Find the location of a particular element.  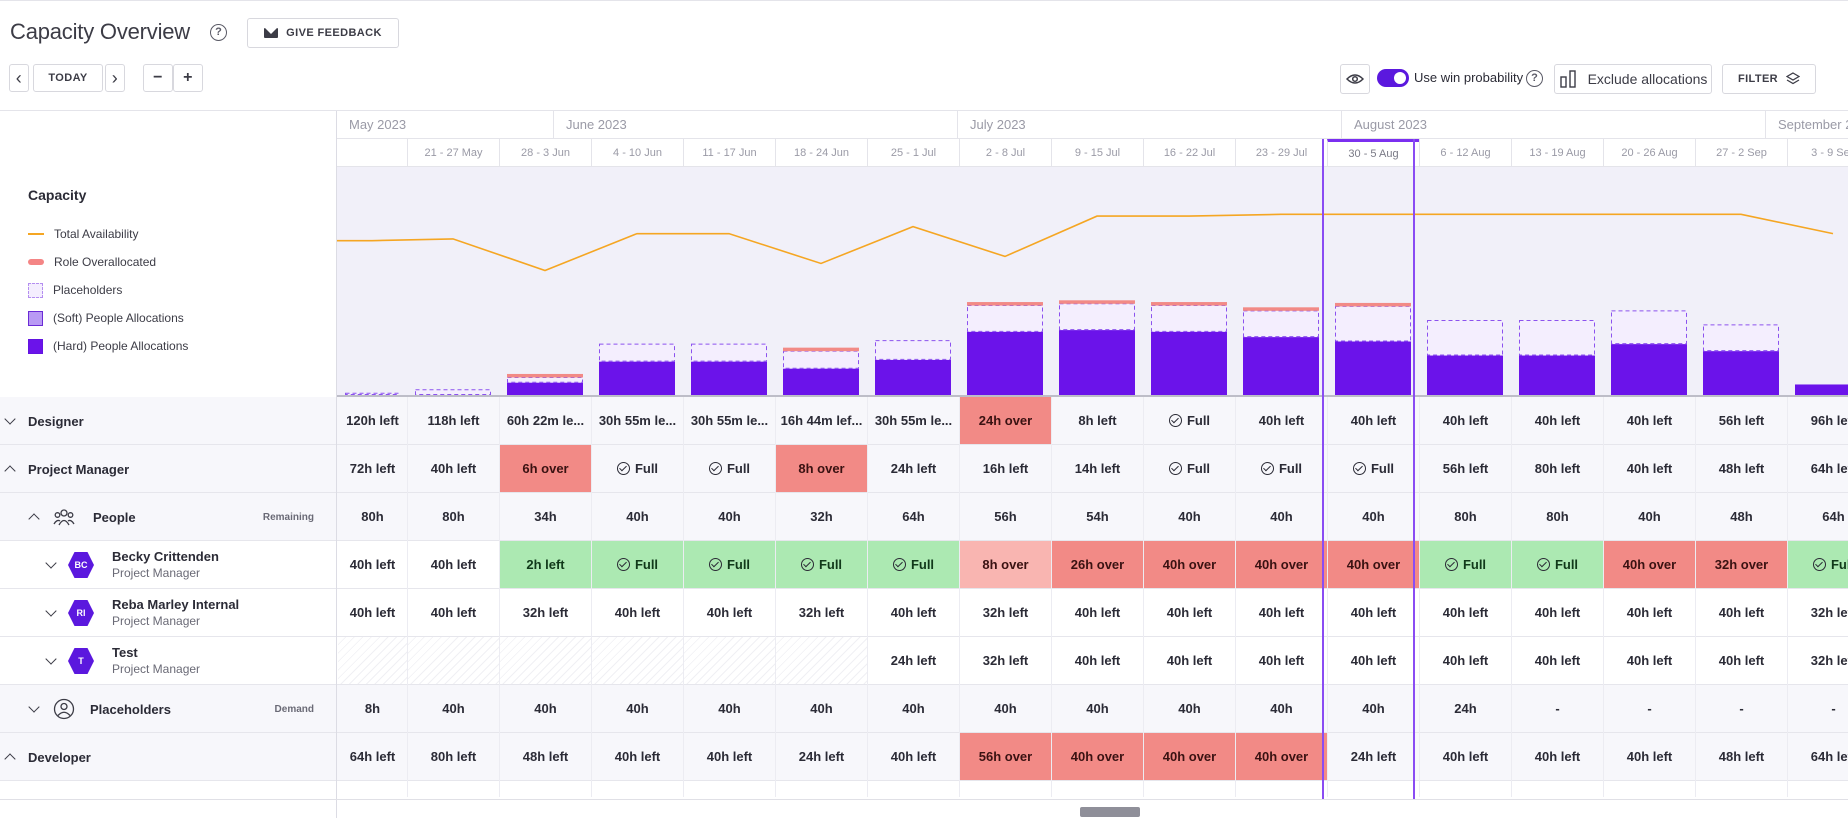

zoom-in-button: + is located at coordinates (188, 78).